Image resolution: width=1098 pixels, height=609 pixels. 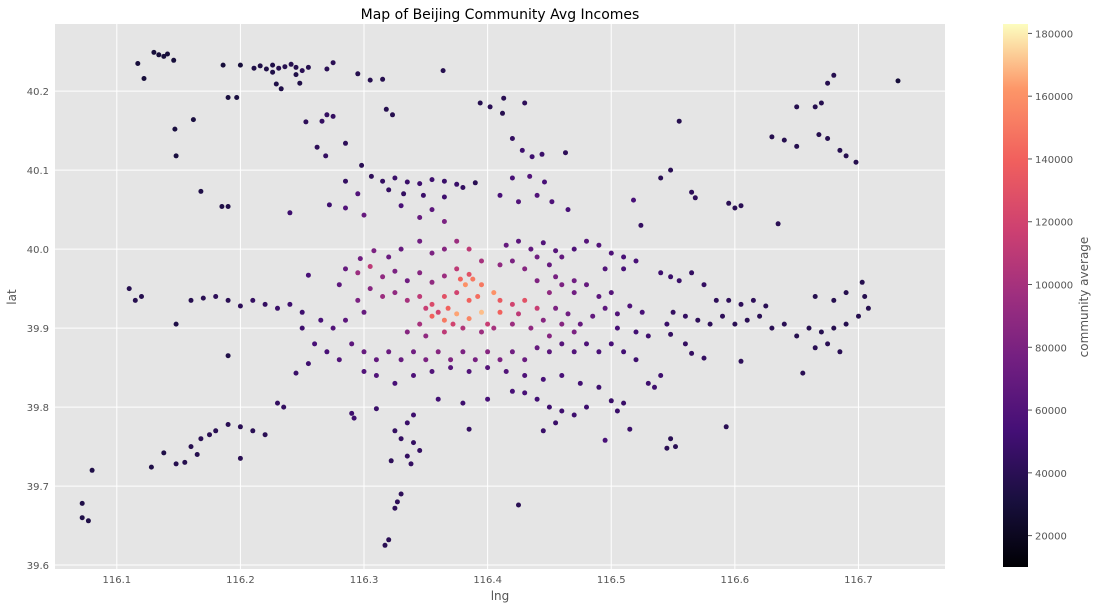 What do you see at coordinates (38, 250) in the screenshot?
I see `y-tick-label: 40.0` at bounding box center [38, 250].